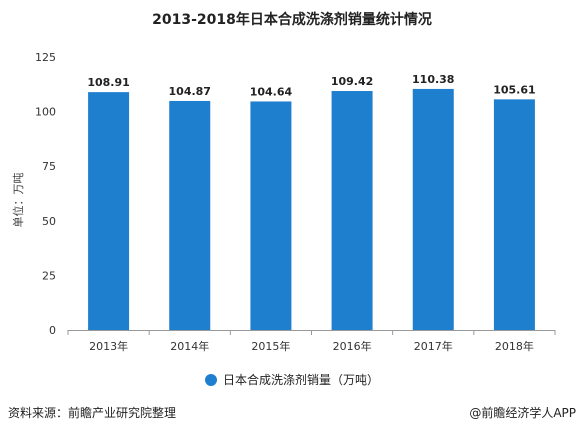 The height and width of the screenshot is (431, 584). Describe the element at coordinates (300, 380) in the screenshot. I see `legend-label: 日本合成洗涤剂销量（万吨）` at that location.